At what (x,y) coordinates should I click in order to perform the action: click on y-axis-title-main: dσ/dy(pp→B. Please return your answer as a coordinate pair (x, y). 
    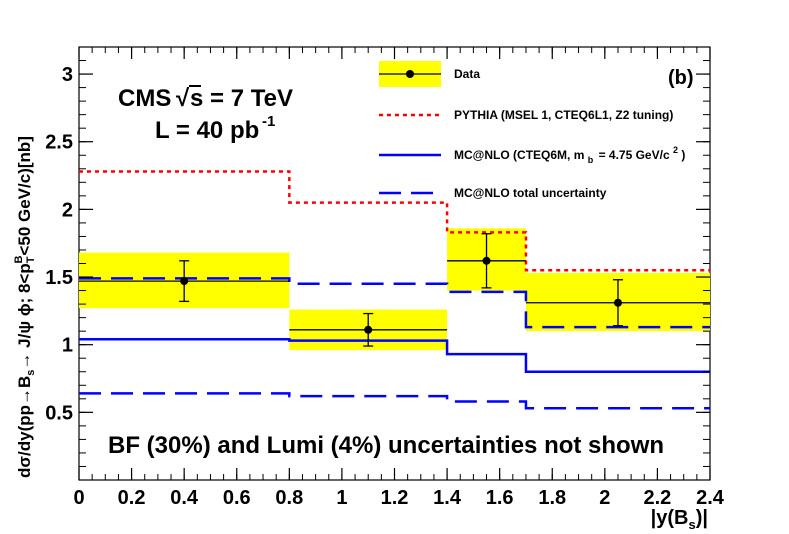
    Looking at the image, I should click on (24, 427).